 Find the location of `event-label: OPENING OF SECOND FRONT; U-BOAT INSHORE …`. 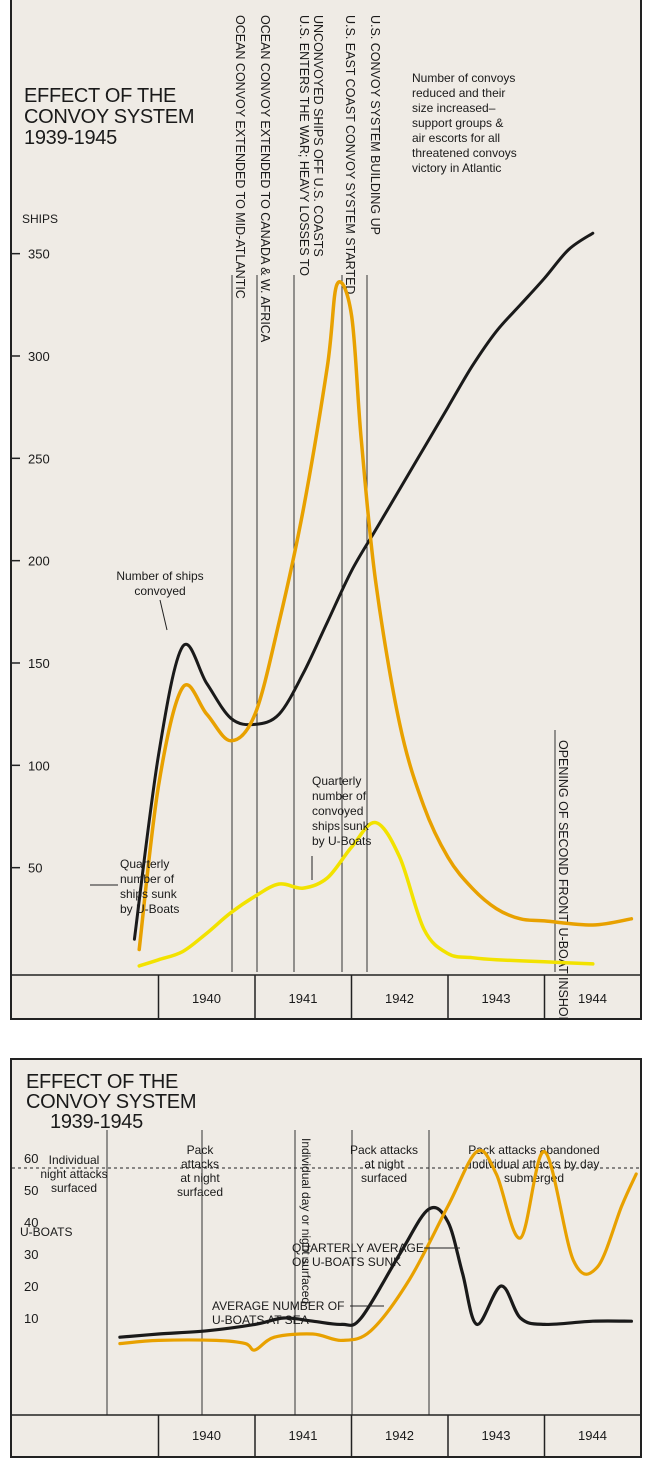

event-label: OPENING OF SECOND FRONT; U-BOAT INSHORE … is located at coordinates (563, 880).